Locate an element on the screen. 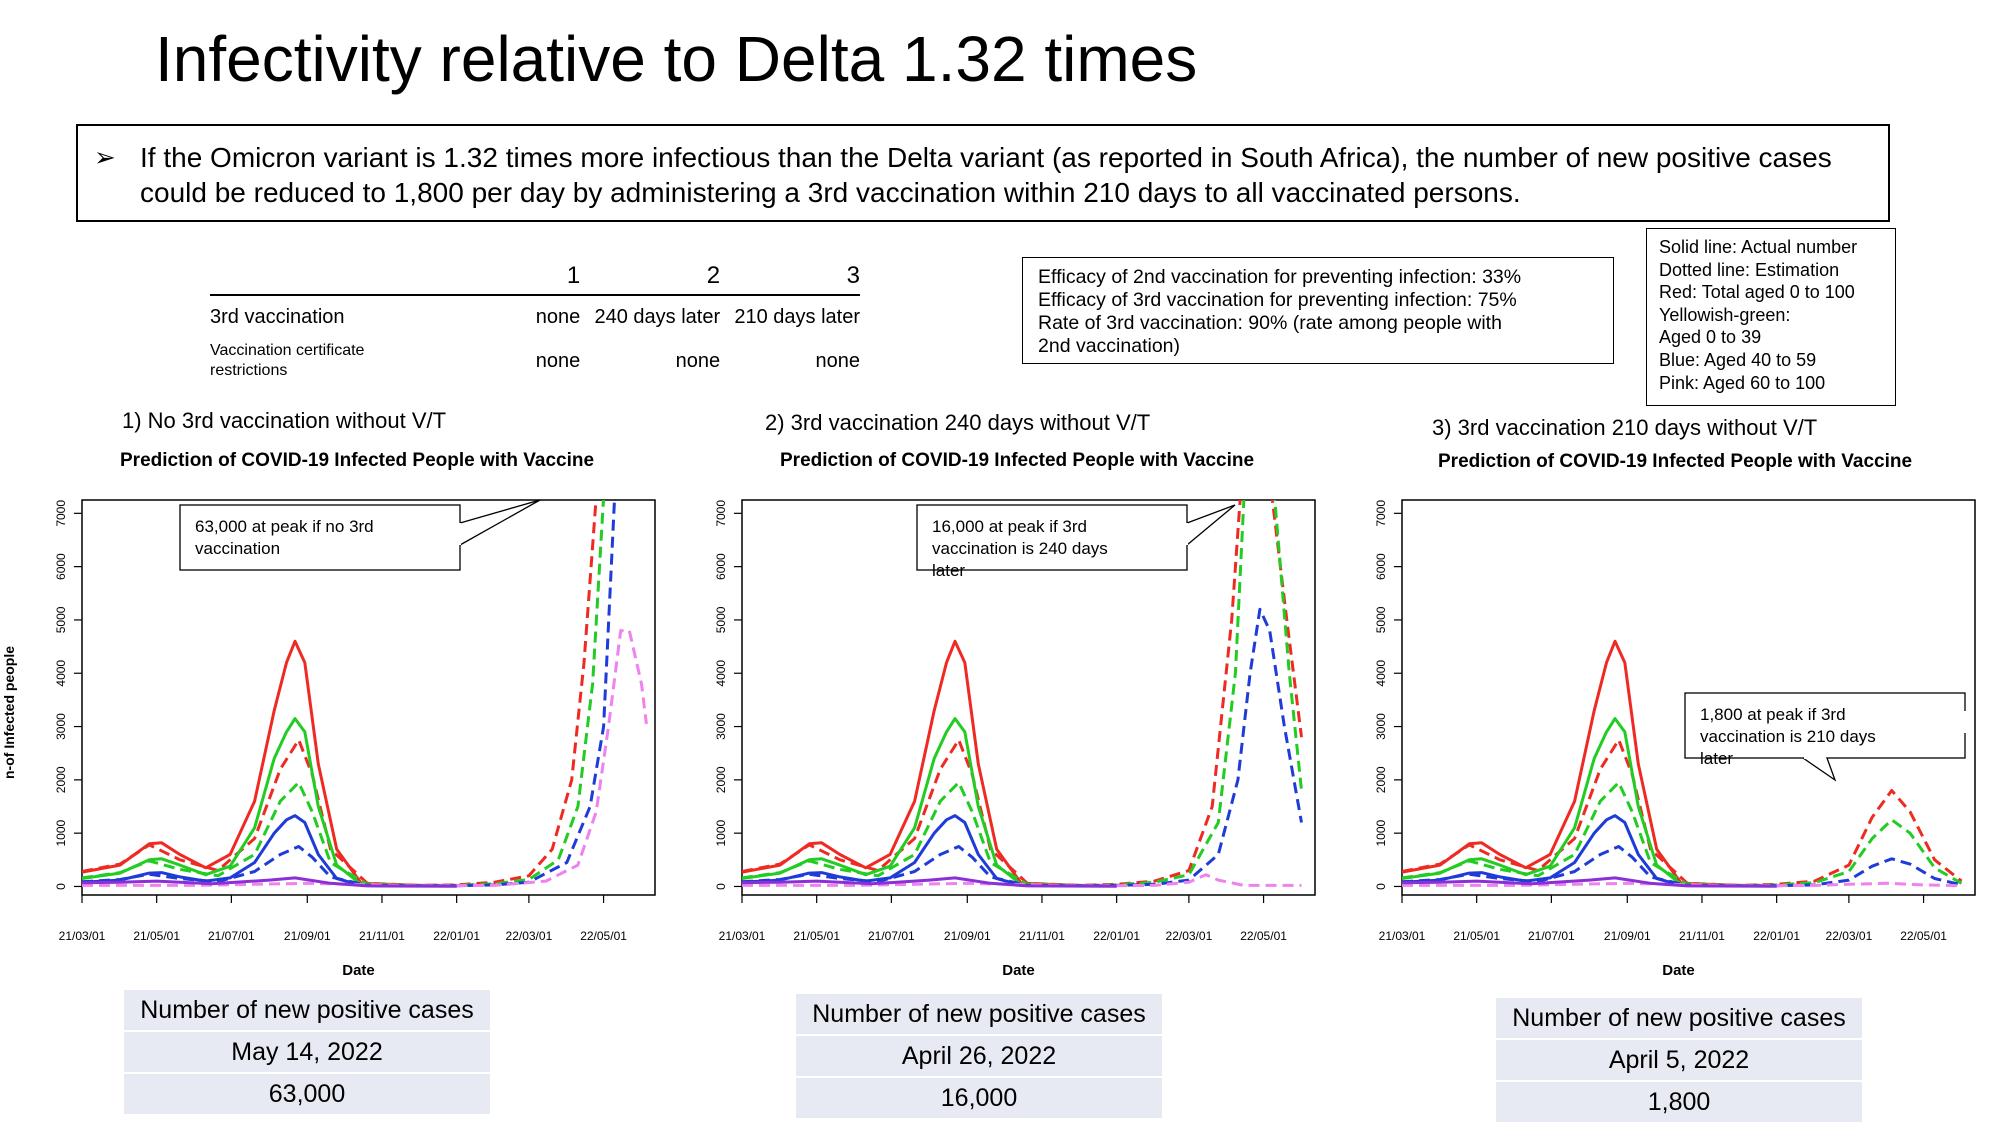 This screenshot has height=1125, width=2000. comparison-cell: 240 days later is located at coordinates (657, 317).